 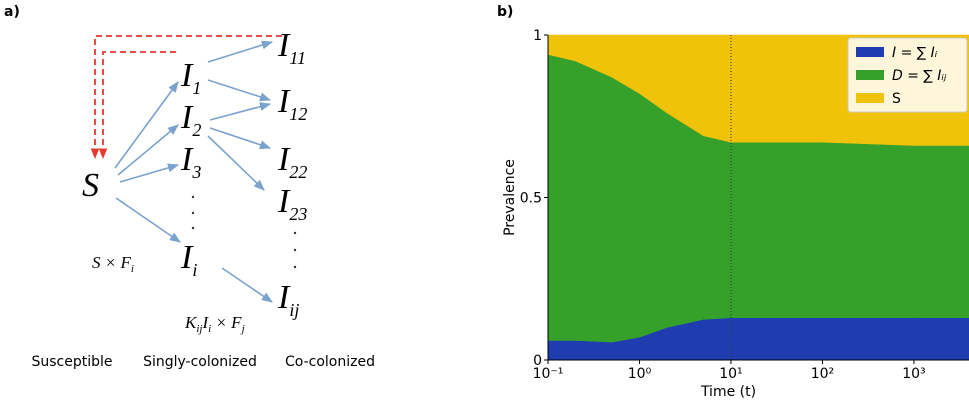 I want to click on x-tick-label: 10⁰, so click(x=640, y=374).